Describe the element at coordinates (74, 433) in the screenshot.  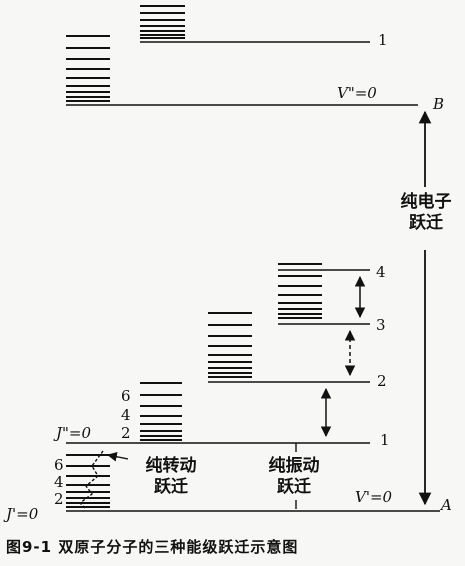
I see `upper-rot-j0: J"=0` at that location.